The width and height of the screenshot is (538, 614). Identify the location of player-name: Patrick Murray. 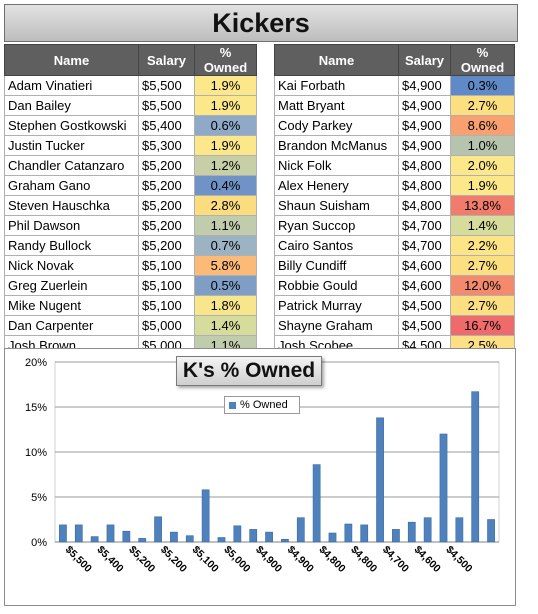
(336, 305).